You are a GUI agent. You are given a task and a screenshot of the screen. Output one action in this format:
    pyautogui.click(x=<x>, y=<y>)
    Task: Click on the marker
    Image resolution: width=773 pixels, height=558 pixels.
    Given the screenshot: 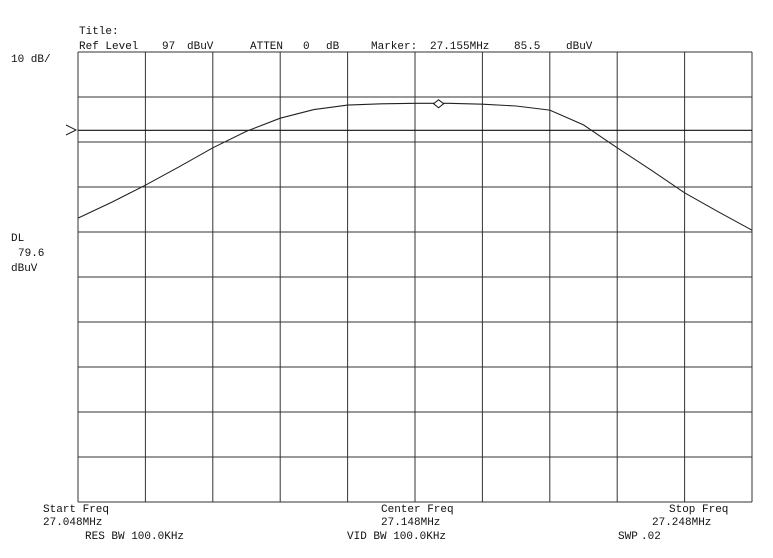 What is the action you would take?
    pyautogui.click(x=438, y=104)
    